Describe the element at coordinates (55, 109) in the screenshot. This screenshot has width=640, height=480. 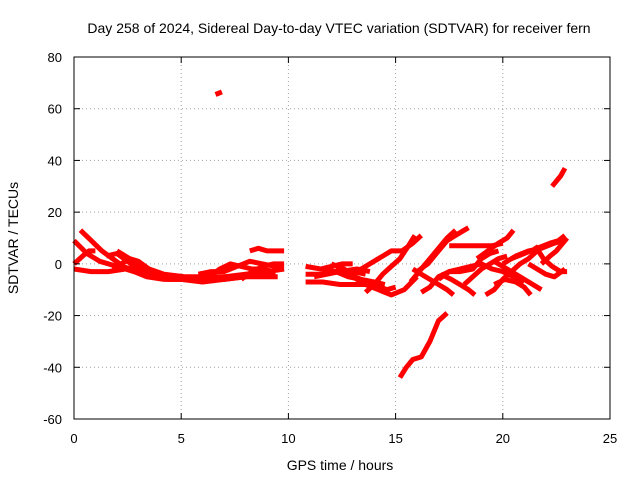
I see `y-tick-label: 60` at that location.